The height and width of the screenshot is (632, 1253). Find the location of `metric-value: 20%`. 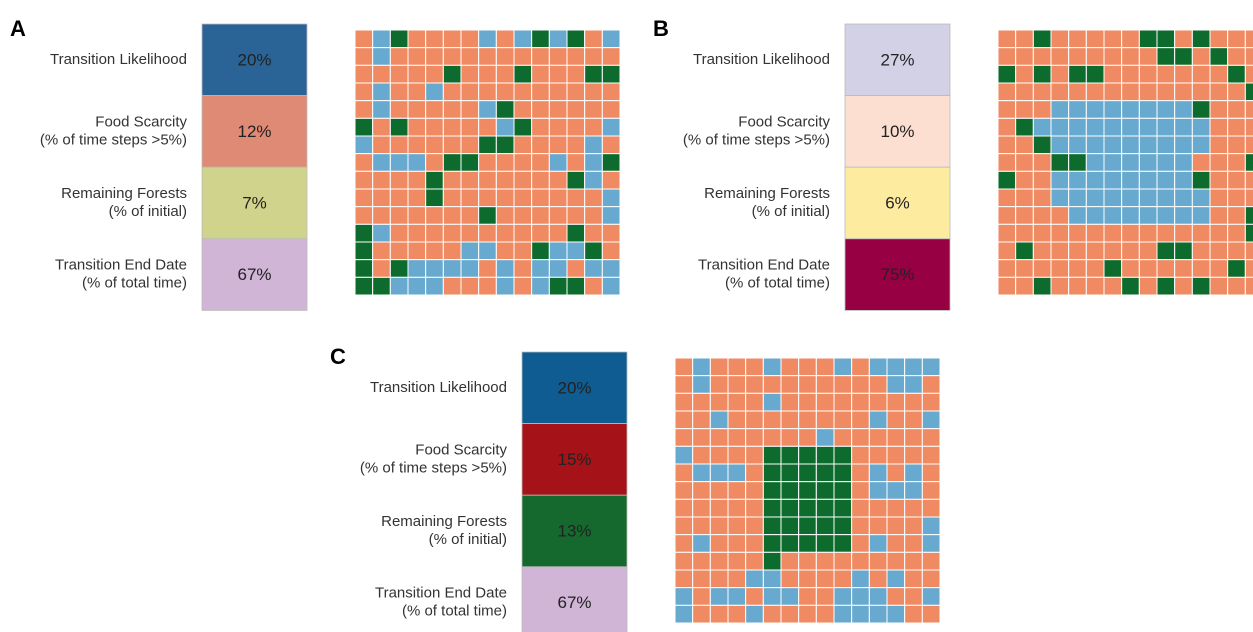

metric-value: 20% is located at coordinates (574, 387).